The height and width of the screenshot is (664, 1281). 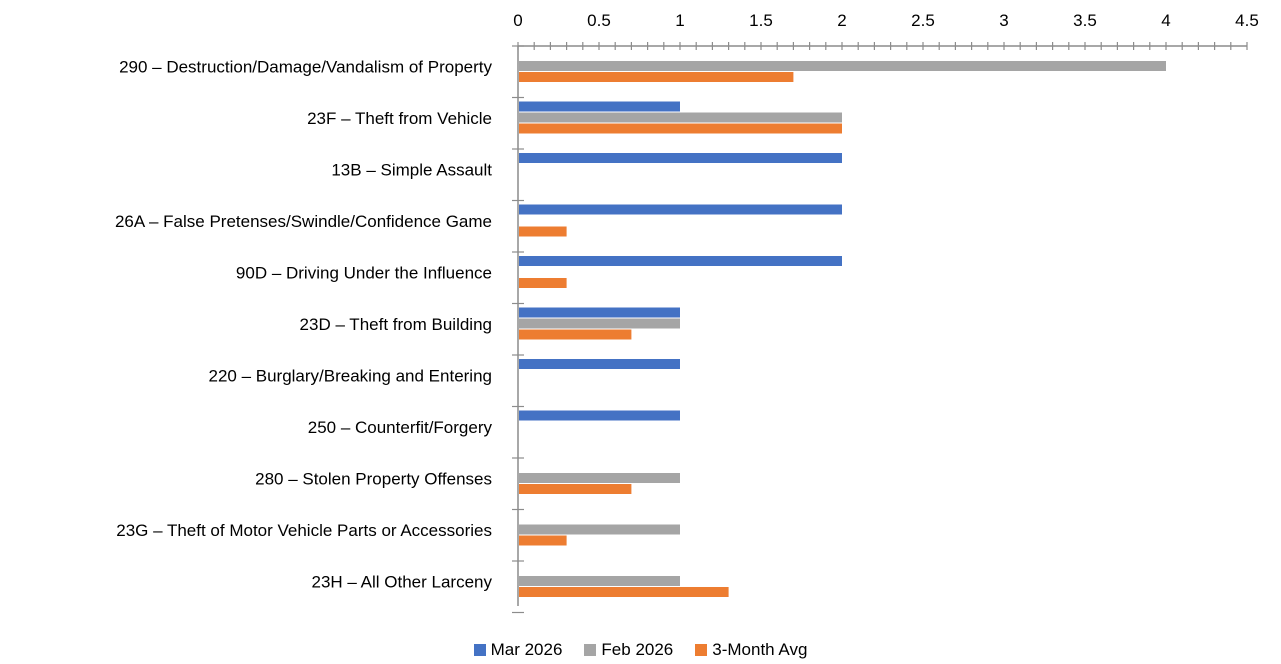 I want to click on x-tick-label: 1, so click(x=679, y=20).